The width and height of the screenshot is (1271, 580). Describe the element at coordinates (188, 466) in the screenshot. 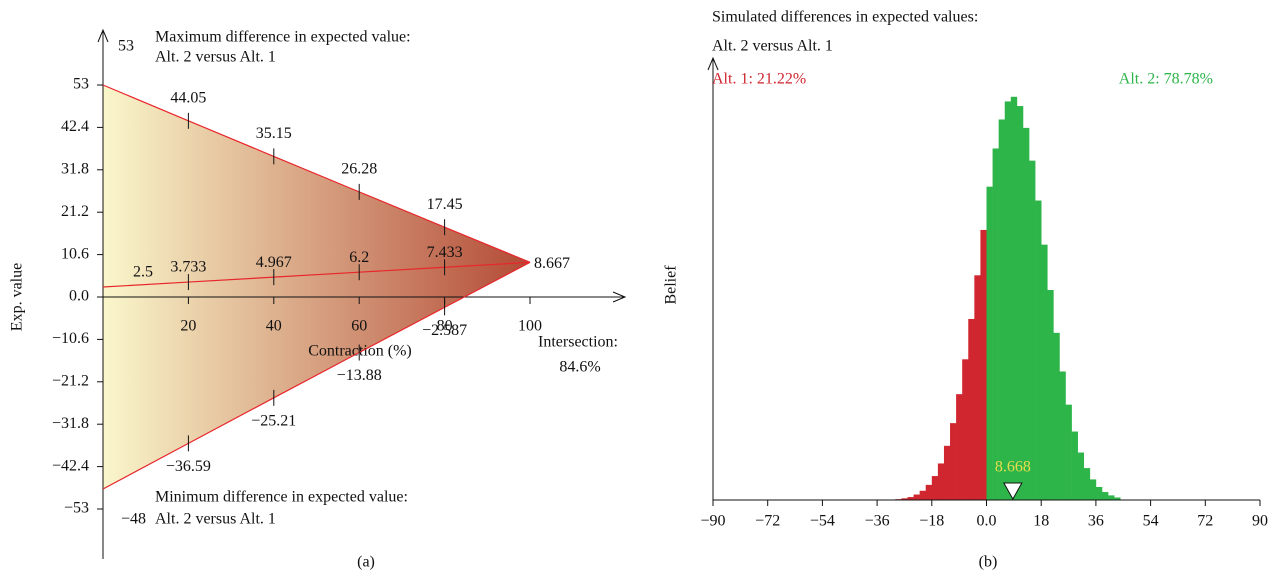

I see `value-label: −36.59` at that location.